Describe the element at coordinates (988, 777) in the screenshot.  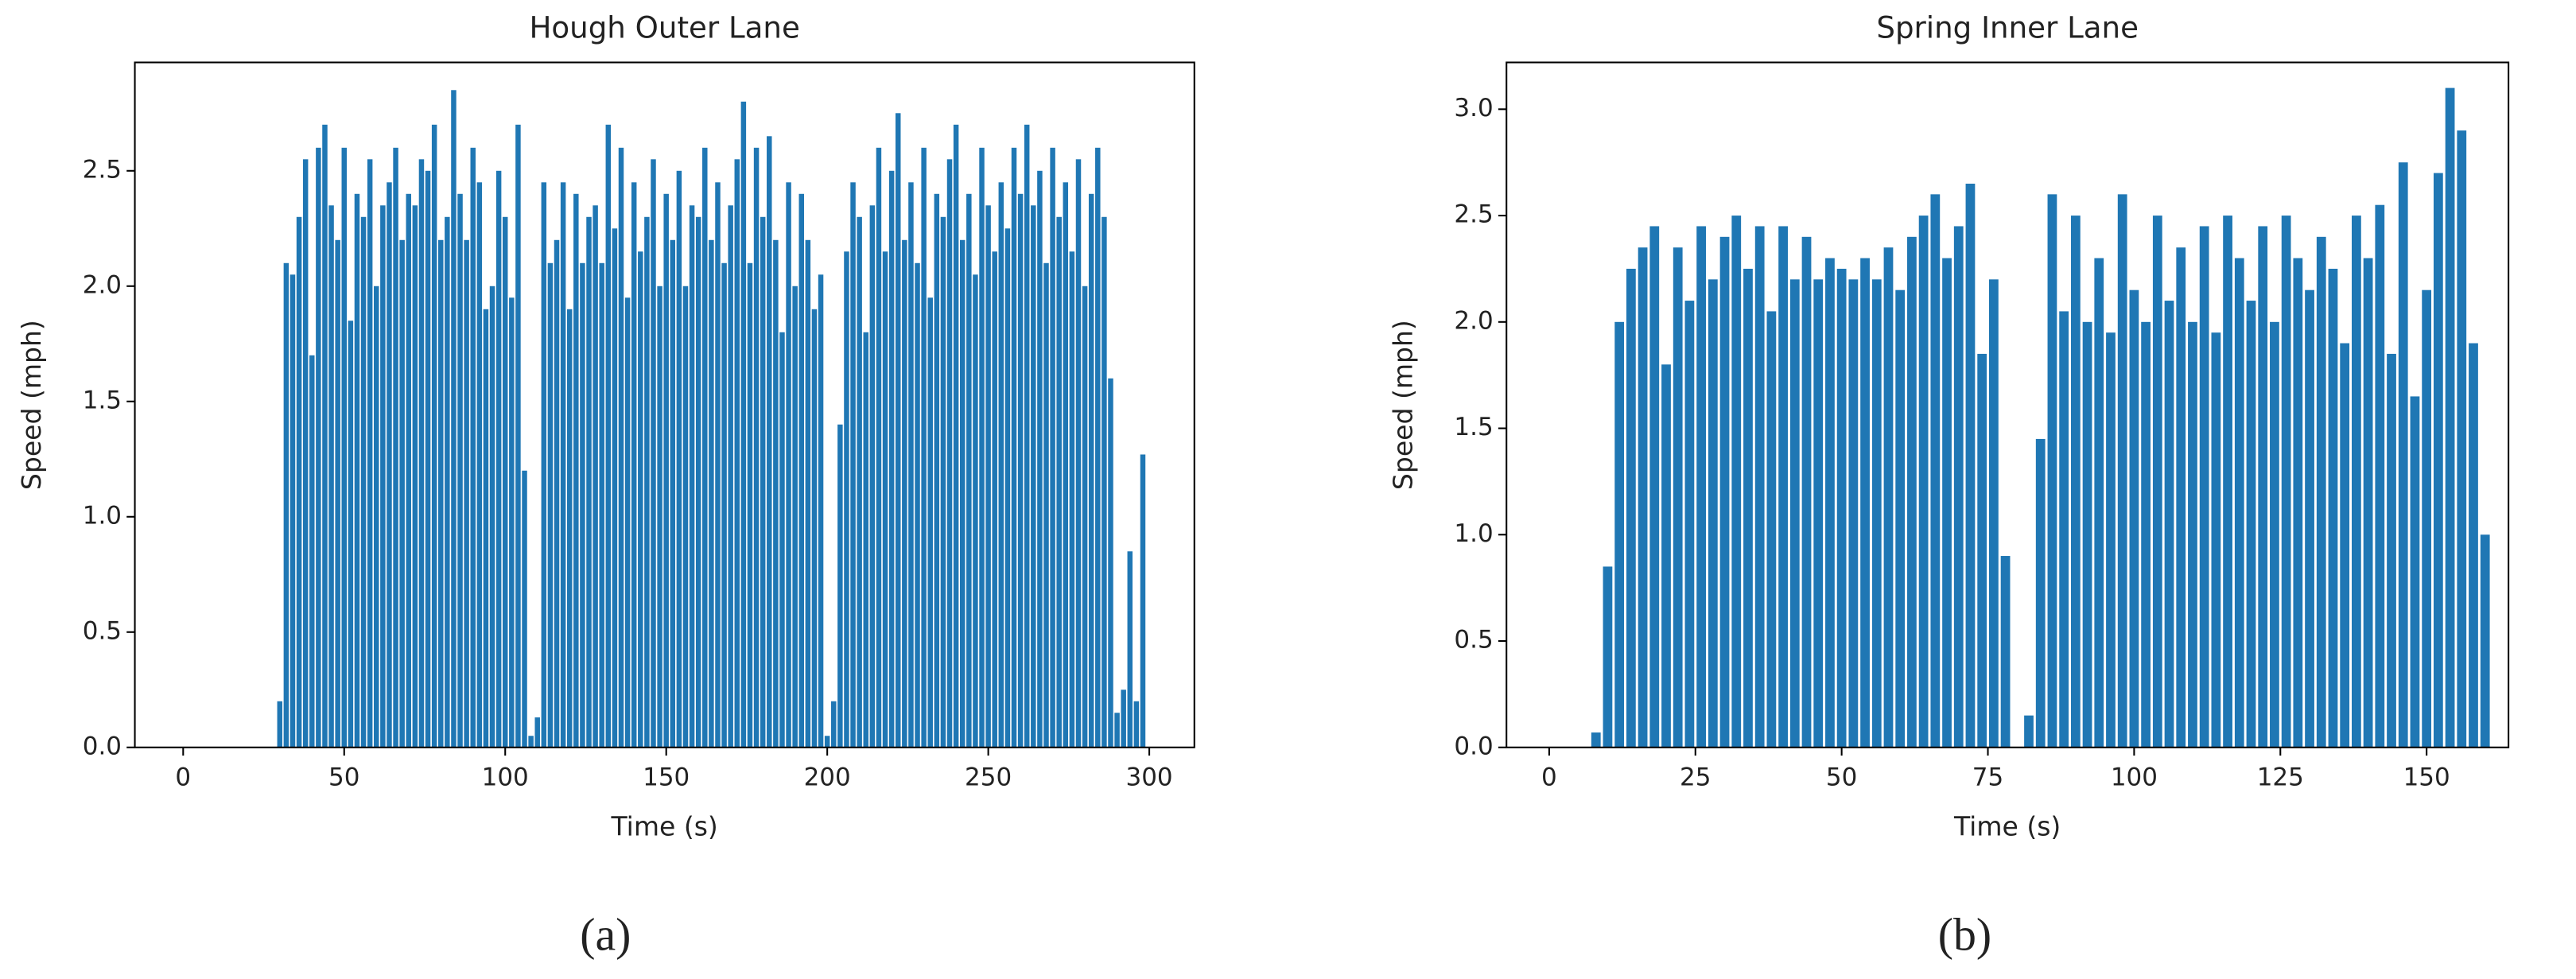
I see `x-tick-label: 250` at that location.